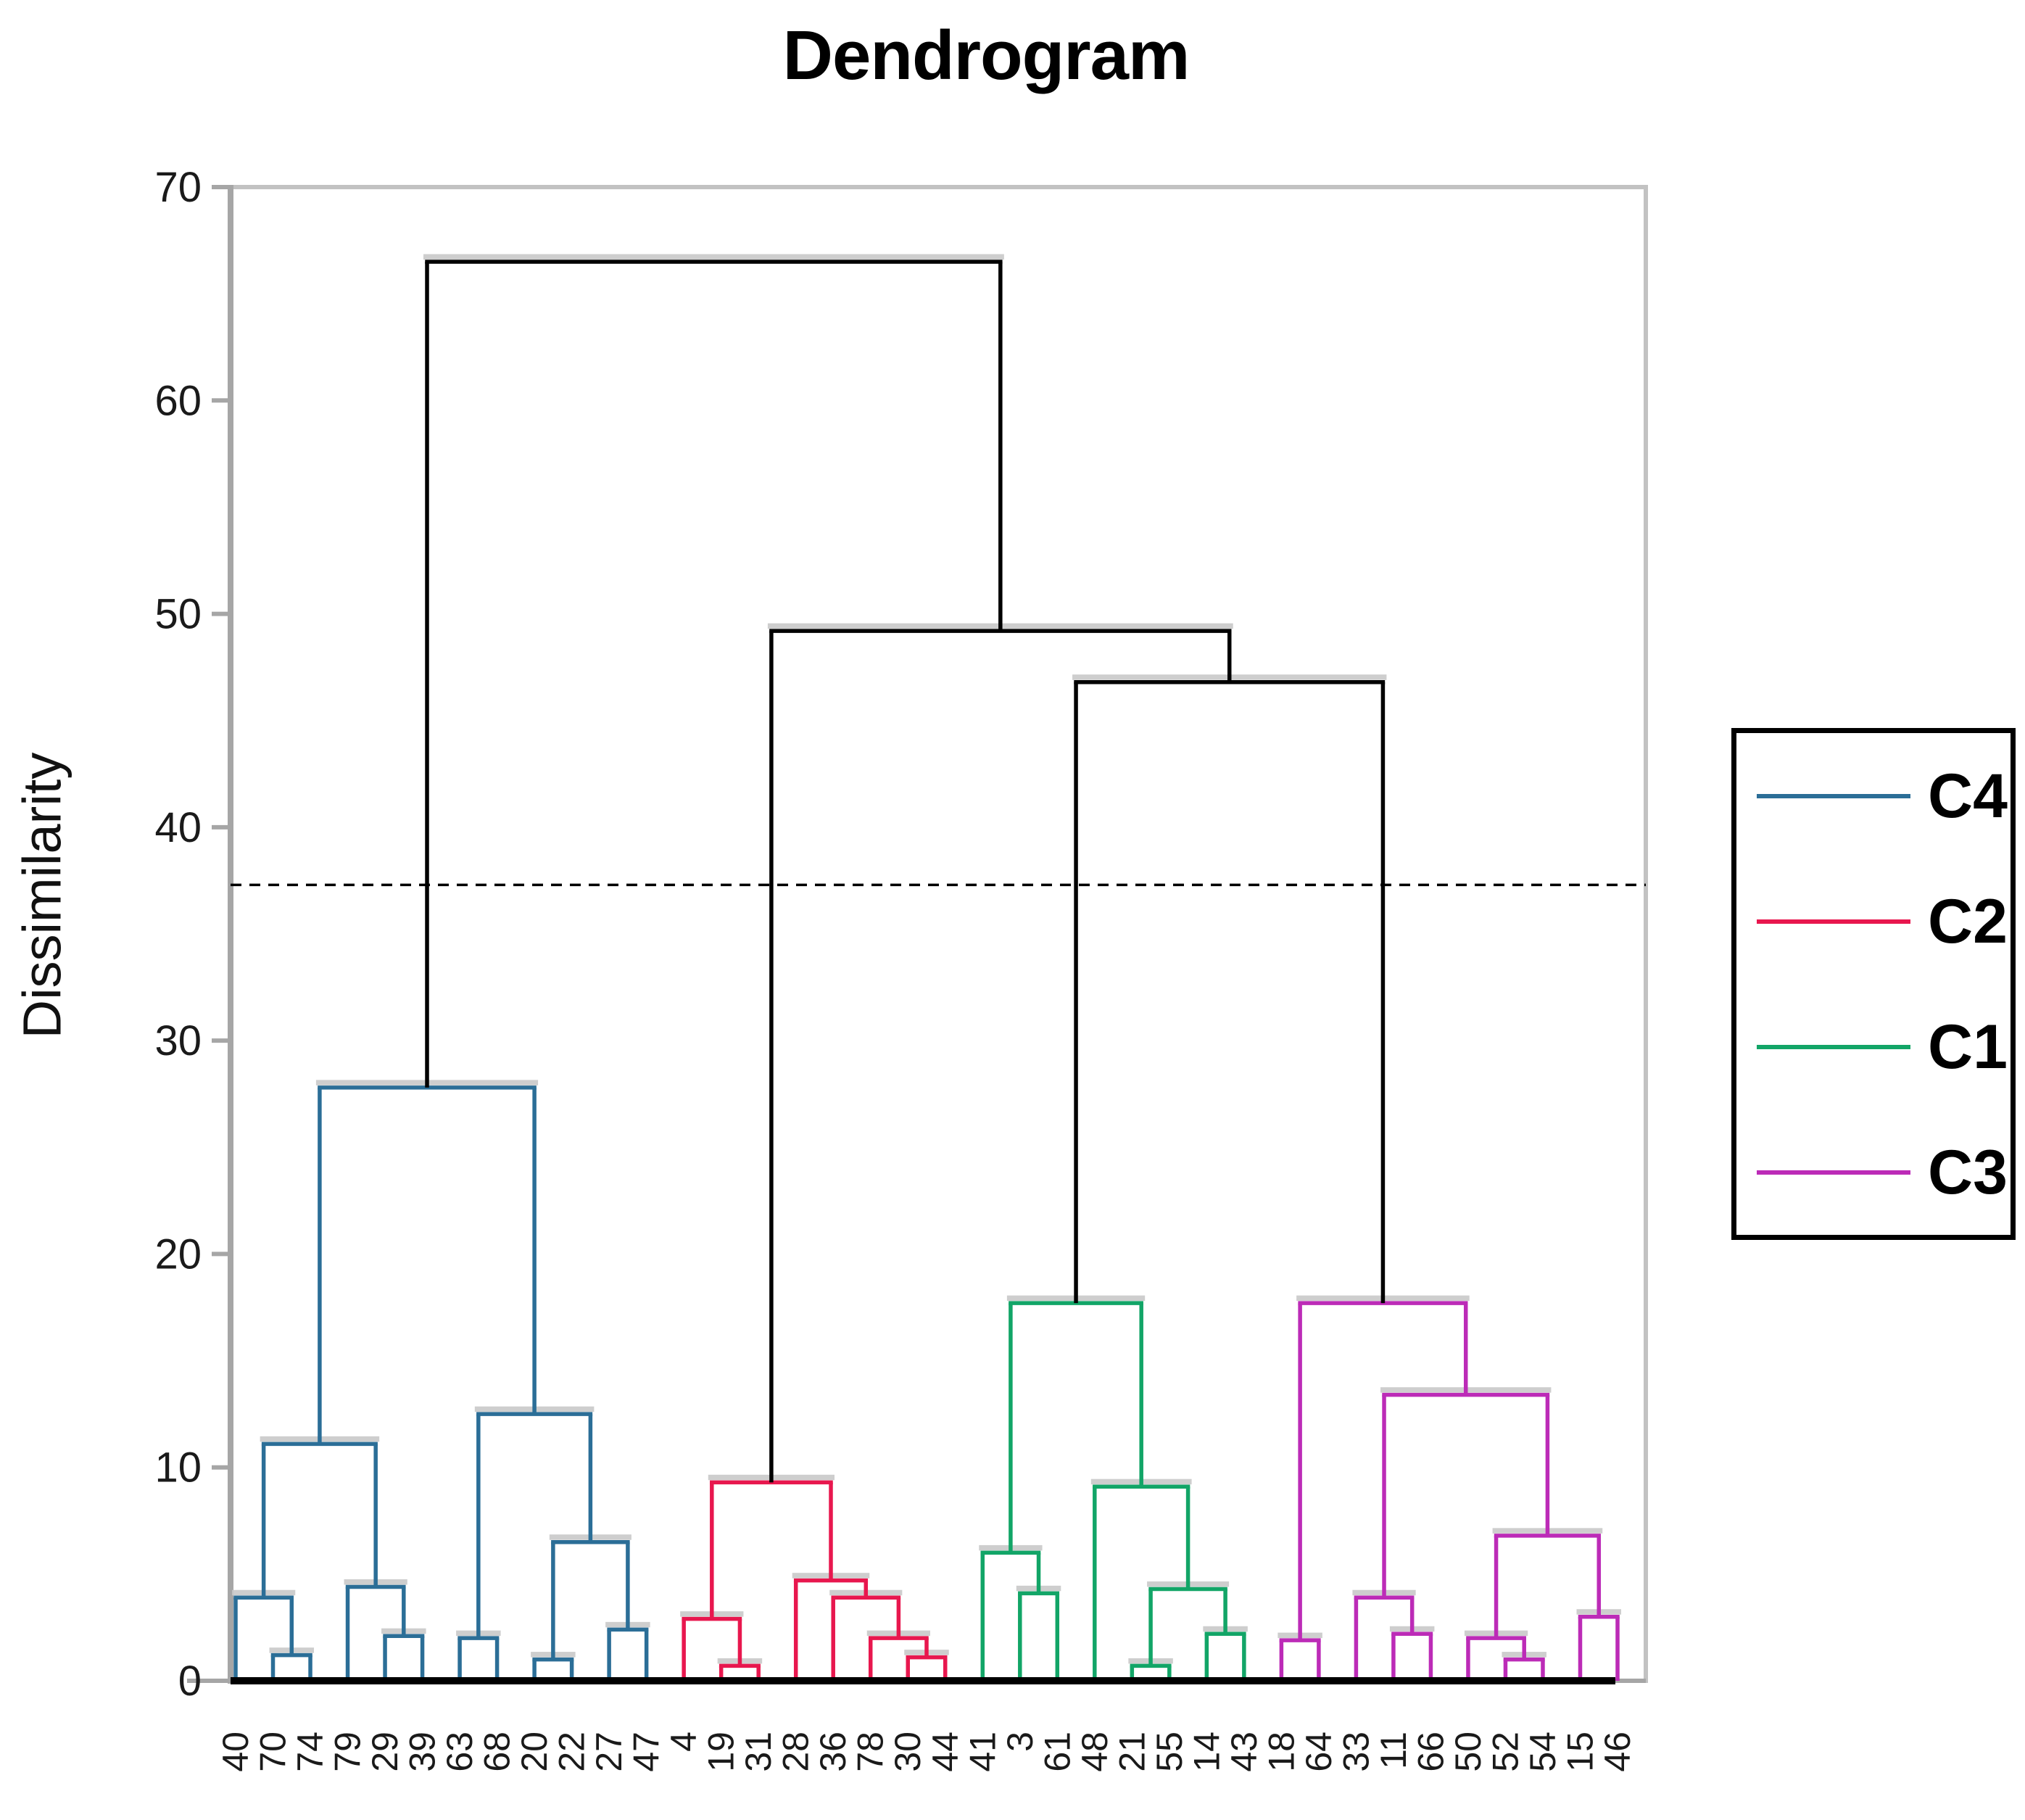 The image size is (2025, 1820). Describe the element at coordinates (982, 1752) in the screenshot. I see `x-leaf-label: 41` at that location.